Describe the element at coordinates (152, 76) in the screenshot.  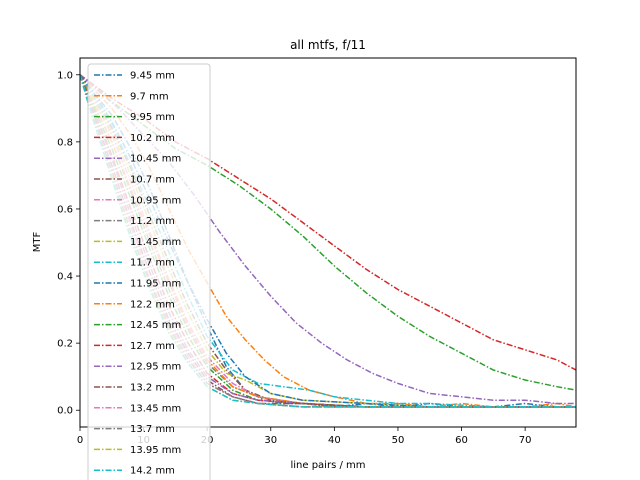
I see `legend-entry-0: 9.45 mm` at that location.